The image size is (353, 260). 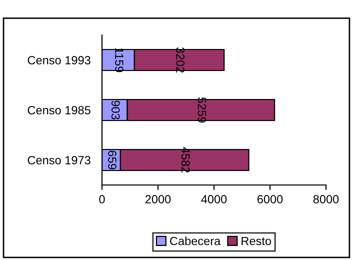 What do you see at coordinates (326, 199) in the screenshot?
I see `x-tick-label: 8000` at bounding box center [326, 199].